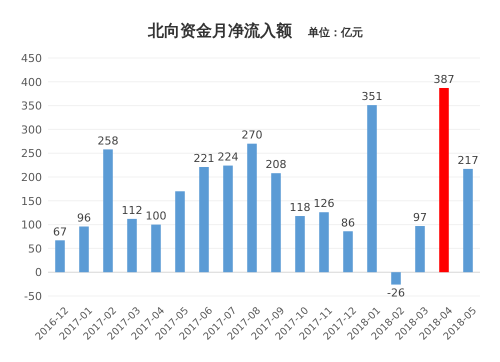 The image size is (500, 362). Describe the element at coordinates (396, 293) in the screenshot. I see `data-label: -26` at that location.